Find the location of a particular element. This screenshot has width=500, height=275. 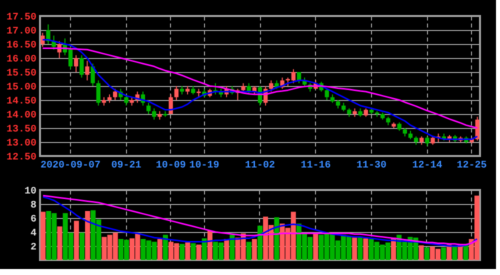

y-tick-label: 16.50 is located at coordinates (21, 46).